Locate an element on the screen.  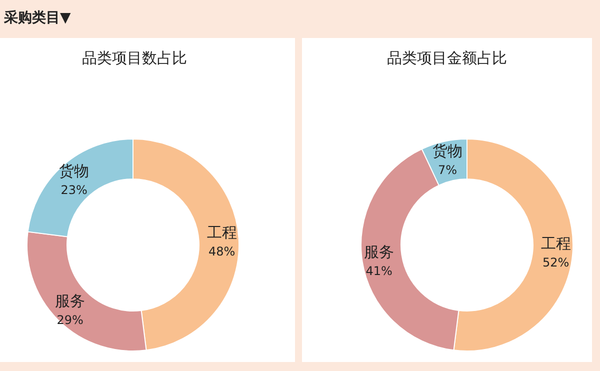
data-label: 29% is located at coordinates (70, 319).